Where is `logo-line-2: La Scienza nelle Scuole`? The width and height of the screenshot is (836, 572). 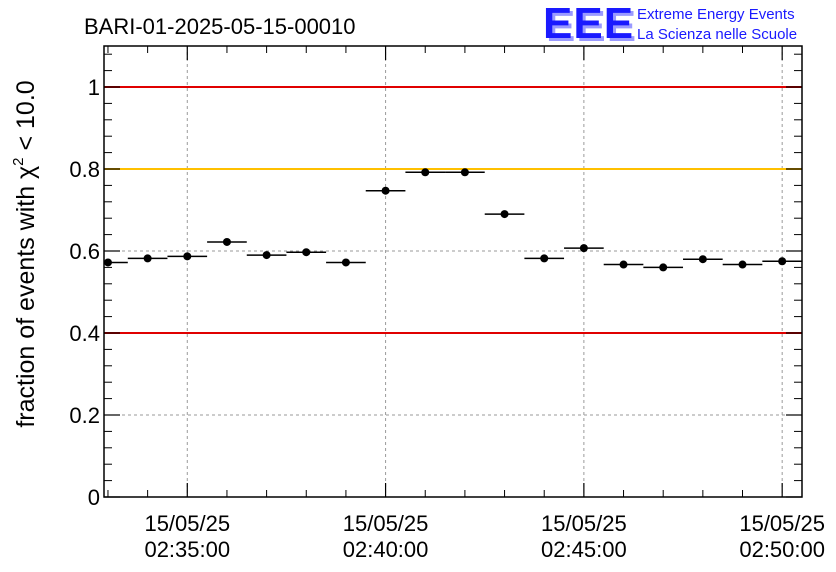
logo-line-2: La Scienza nelle Scuole is located at coordinates (717, 34).